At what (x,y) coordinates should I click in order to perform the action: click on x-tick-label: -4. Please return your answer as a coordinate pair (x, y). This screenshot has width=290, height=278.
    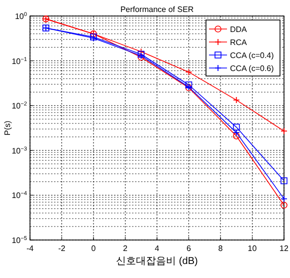
    Looking at the image, I should click on (30, 248).